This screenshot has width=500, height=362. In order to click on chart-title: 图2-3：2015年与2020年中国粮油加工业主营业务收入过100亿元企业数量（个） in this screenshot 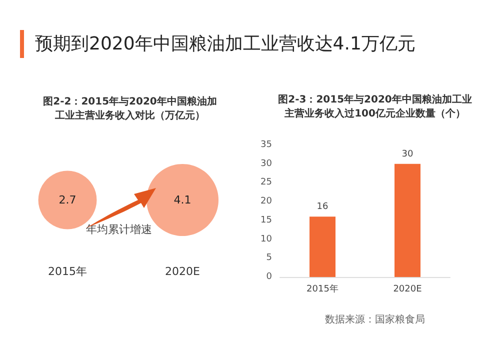, I will do `click(375, 107)`.